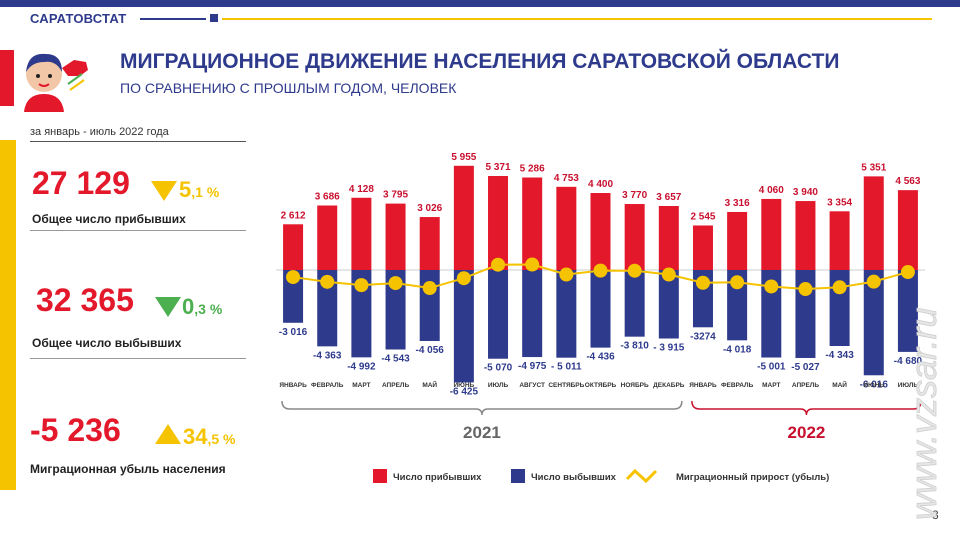  I want to click on watermark-text: www.vzsar.ru, so click(925, 413).